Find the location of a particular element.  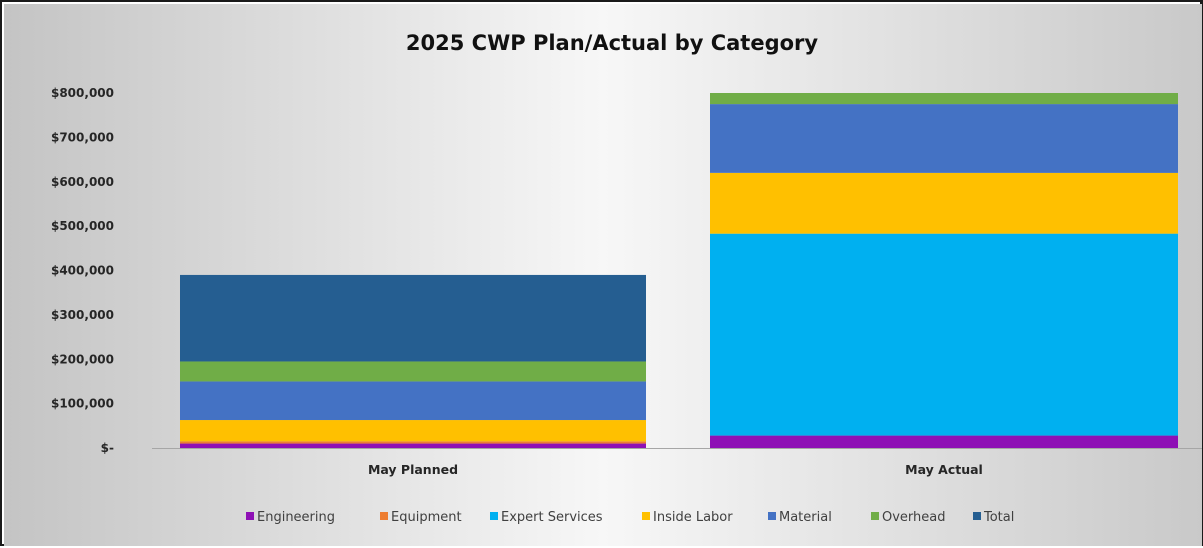

legend-label: Overhead is located at coordinates (914, 517).